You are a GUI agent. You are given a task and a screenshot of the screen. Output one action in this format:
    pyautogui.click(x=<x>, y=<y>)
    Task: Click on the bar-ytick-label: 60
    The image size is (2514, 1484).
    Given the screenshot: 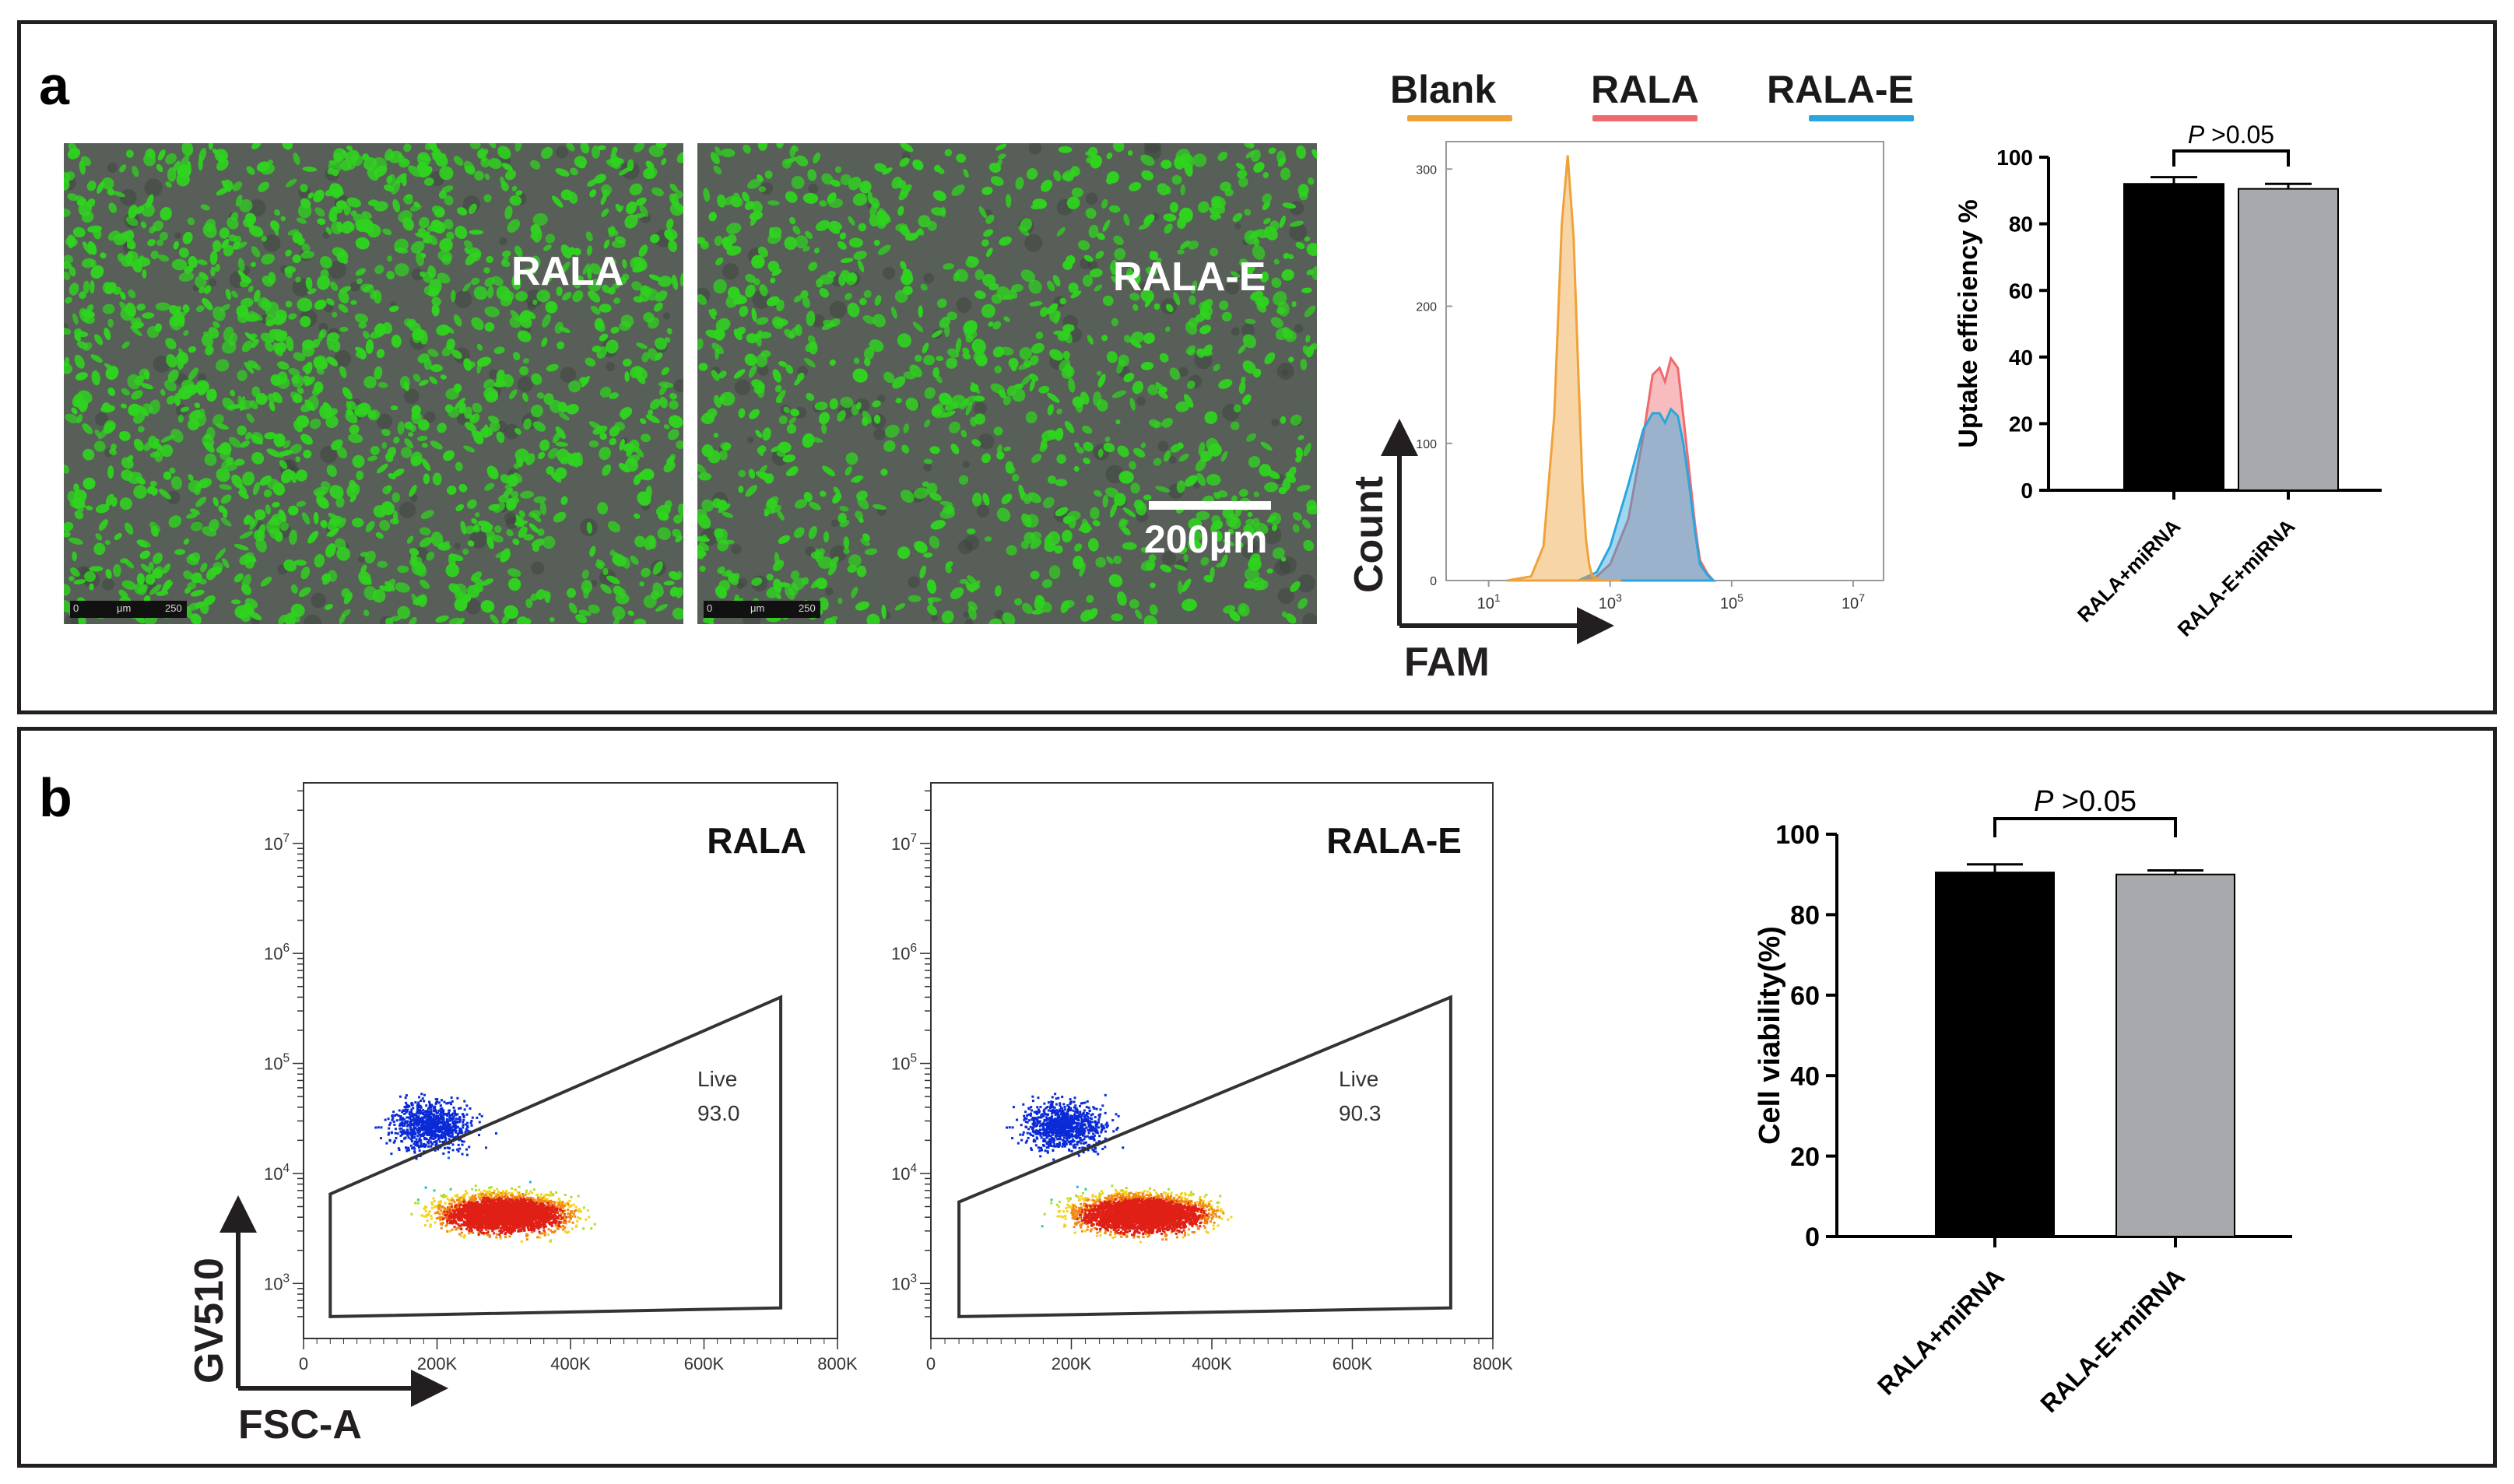 What is the action you would take?
    pyautogui.click(x=2021, y=291)
    